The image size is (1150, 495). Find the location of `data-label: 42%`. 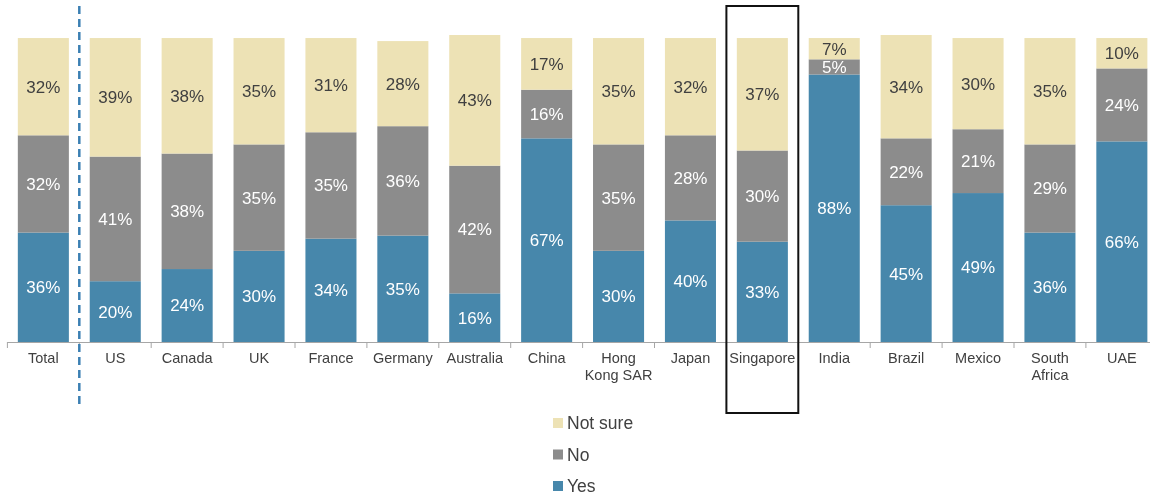

data-label: 42% is located at coordinates (474, 230).